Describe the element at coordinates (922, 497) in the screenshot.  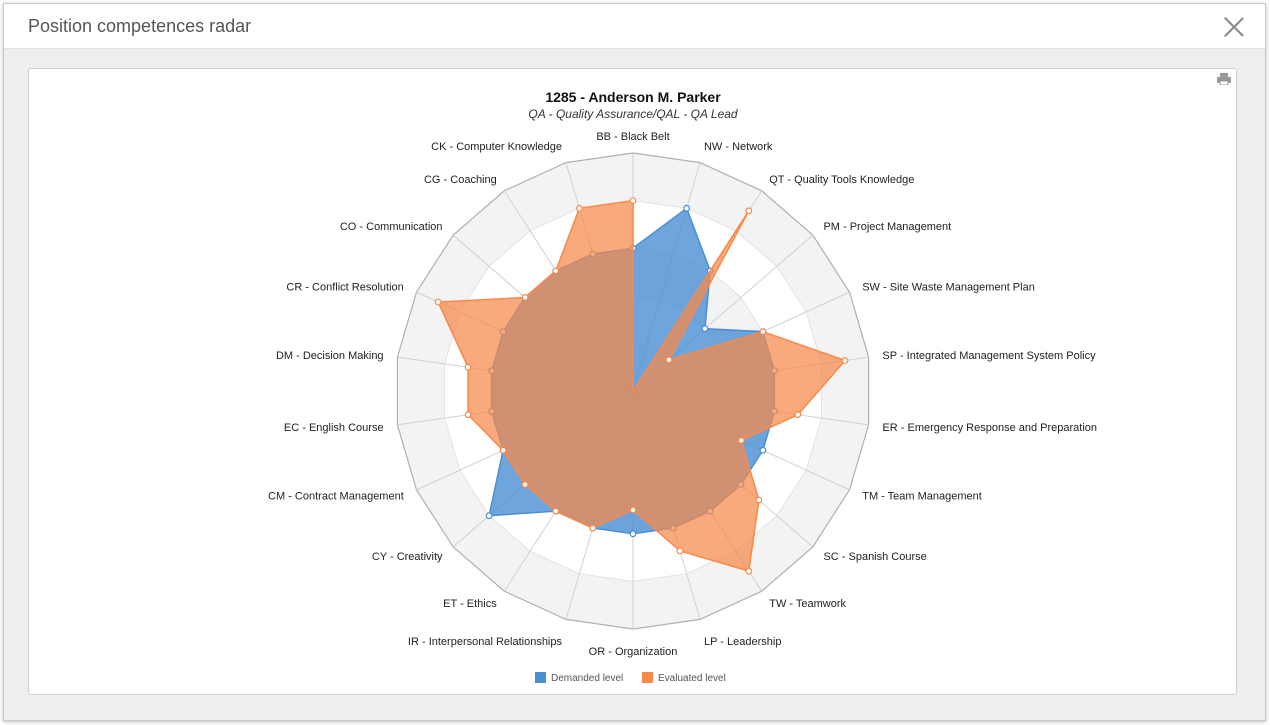
I see `axis-label: TM - Team Management` at that location.